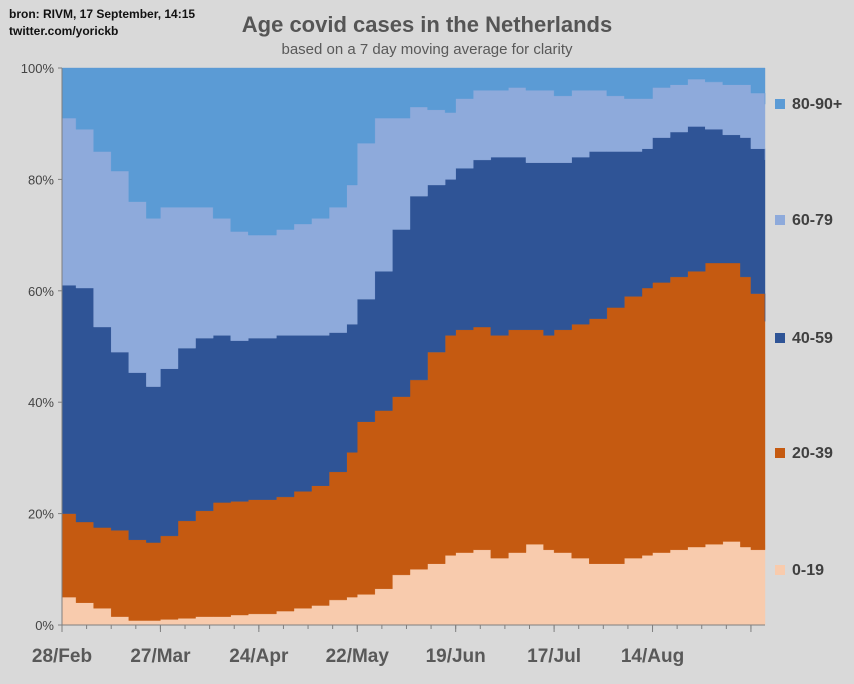  I want to click on y-tick-label: 20%, so click(41, 514).